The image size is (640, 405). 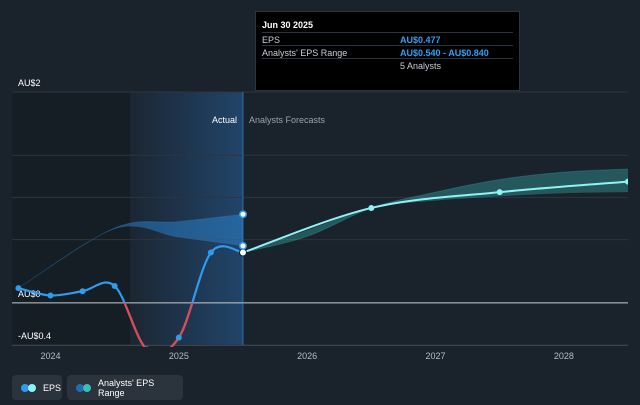 I want to click on x-tick-label: 2026, so click(x=307, y=356).